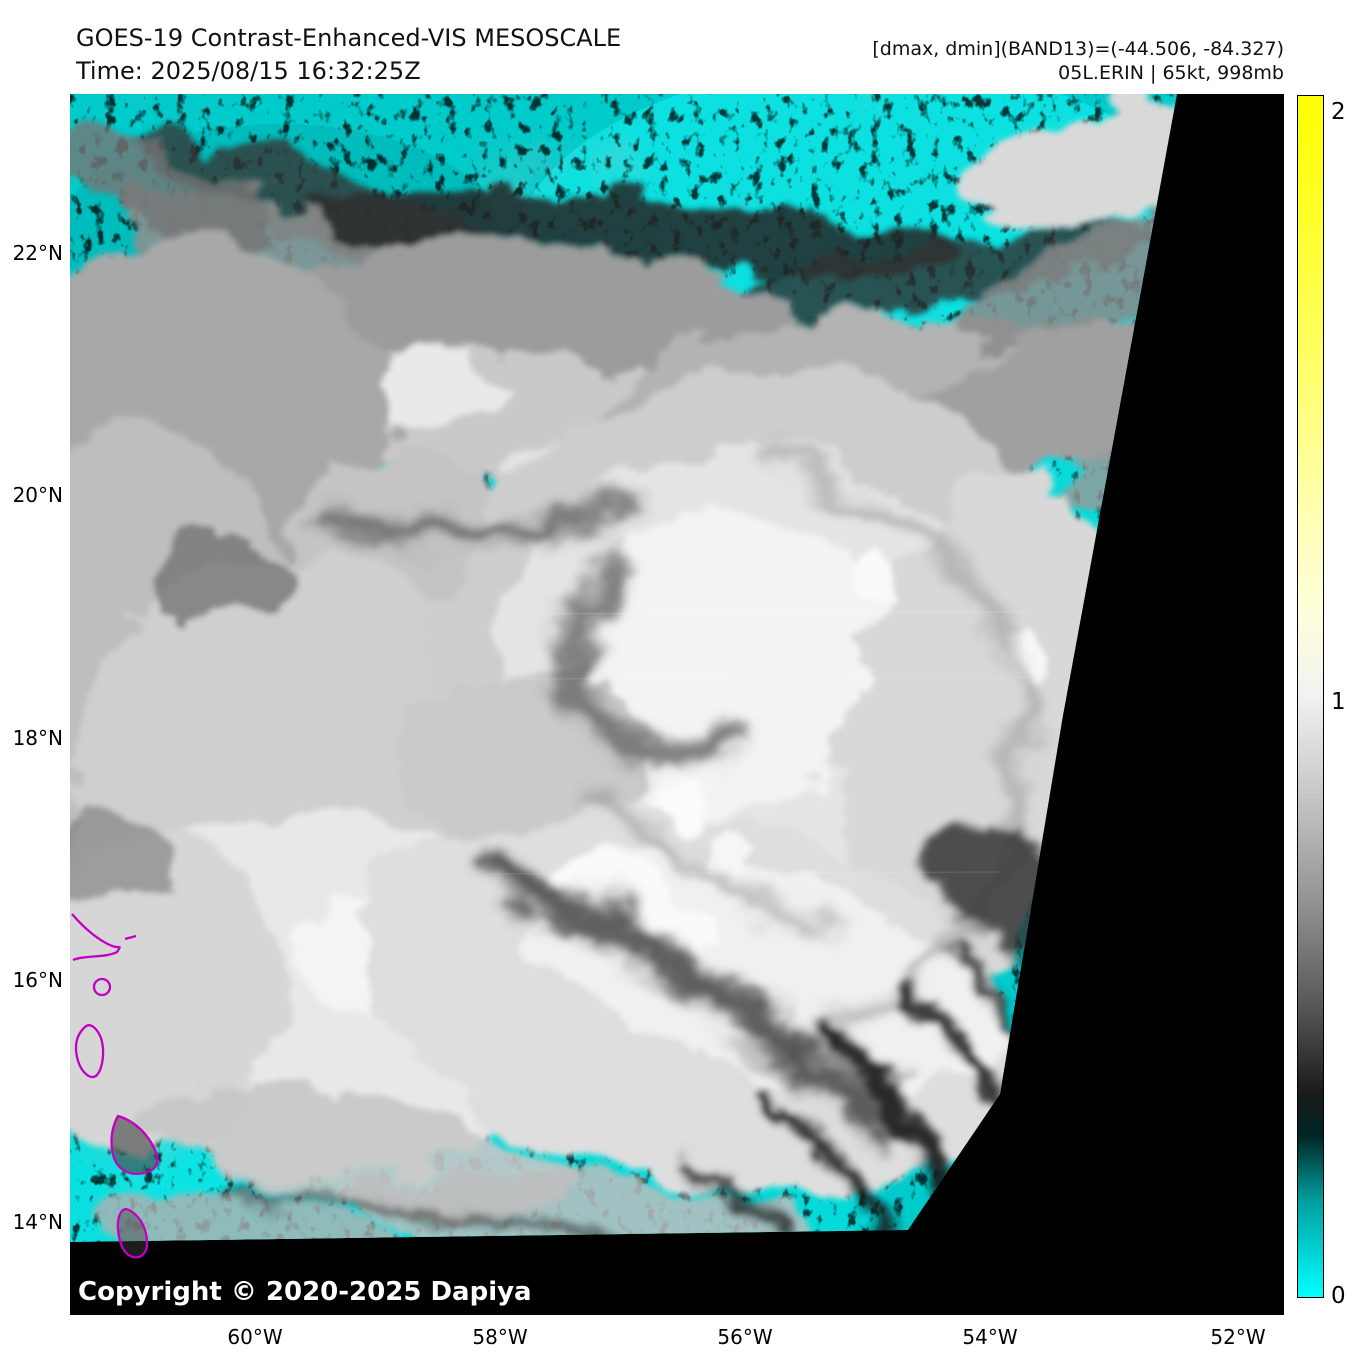 Image resolution: width=1364 pixels, height=1359 pixels. I want to click on lon-label-60w: 60°W, so click(255, 1337).